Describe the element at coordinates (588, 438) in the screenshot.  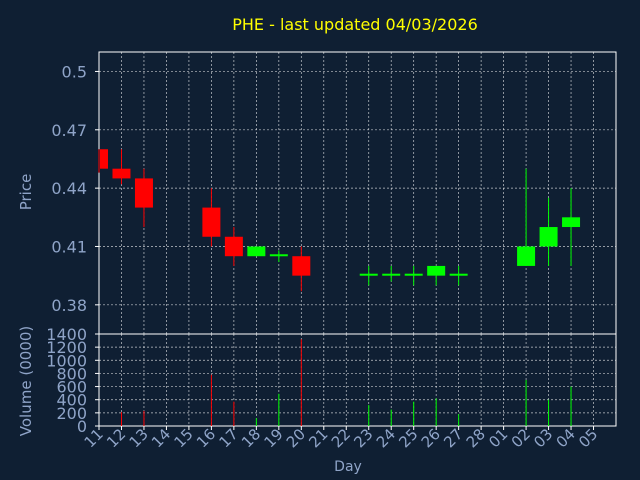
I see `x-tick-label: 05` at that location.